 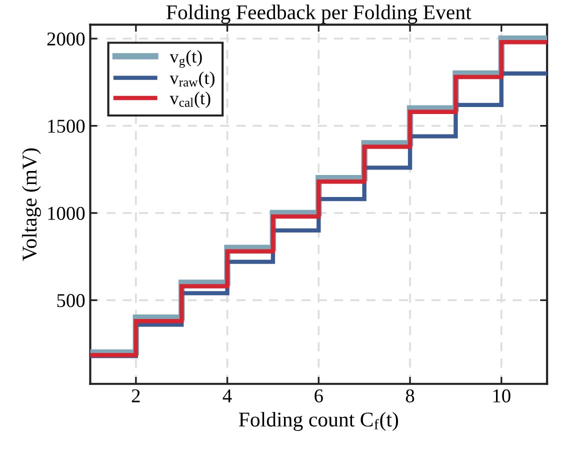 What do you see at coordinates (501, 395) in the screenshot?
I see `x-tick-label: 10` at bounding box center [501, 395].